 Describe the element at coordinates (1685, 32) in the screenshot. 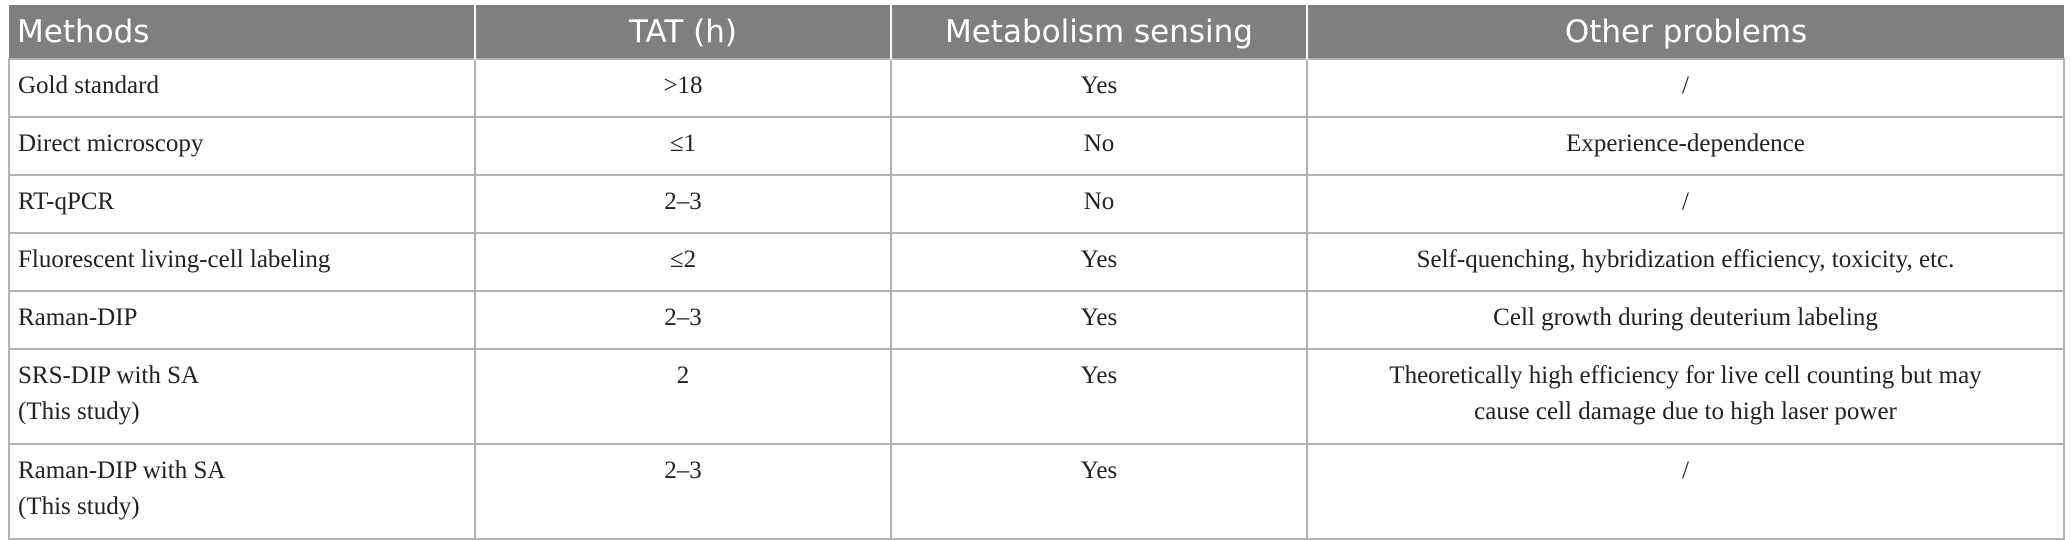

I see `header-other-problems: Other problems` at that location.